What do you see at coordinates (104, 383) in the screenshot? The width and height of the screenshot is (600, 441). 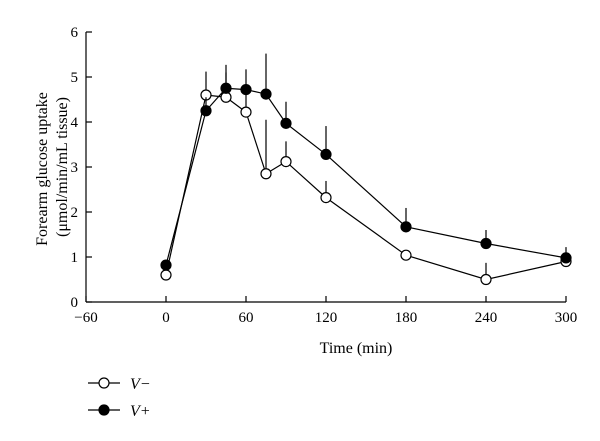 I see `legend-marker-v-minus` at bounding box center [104, 383].